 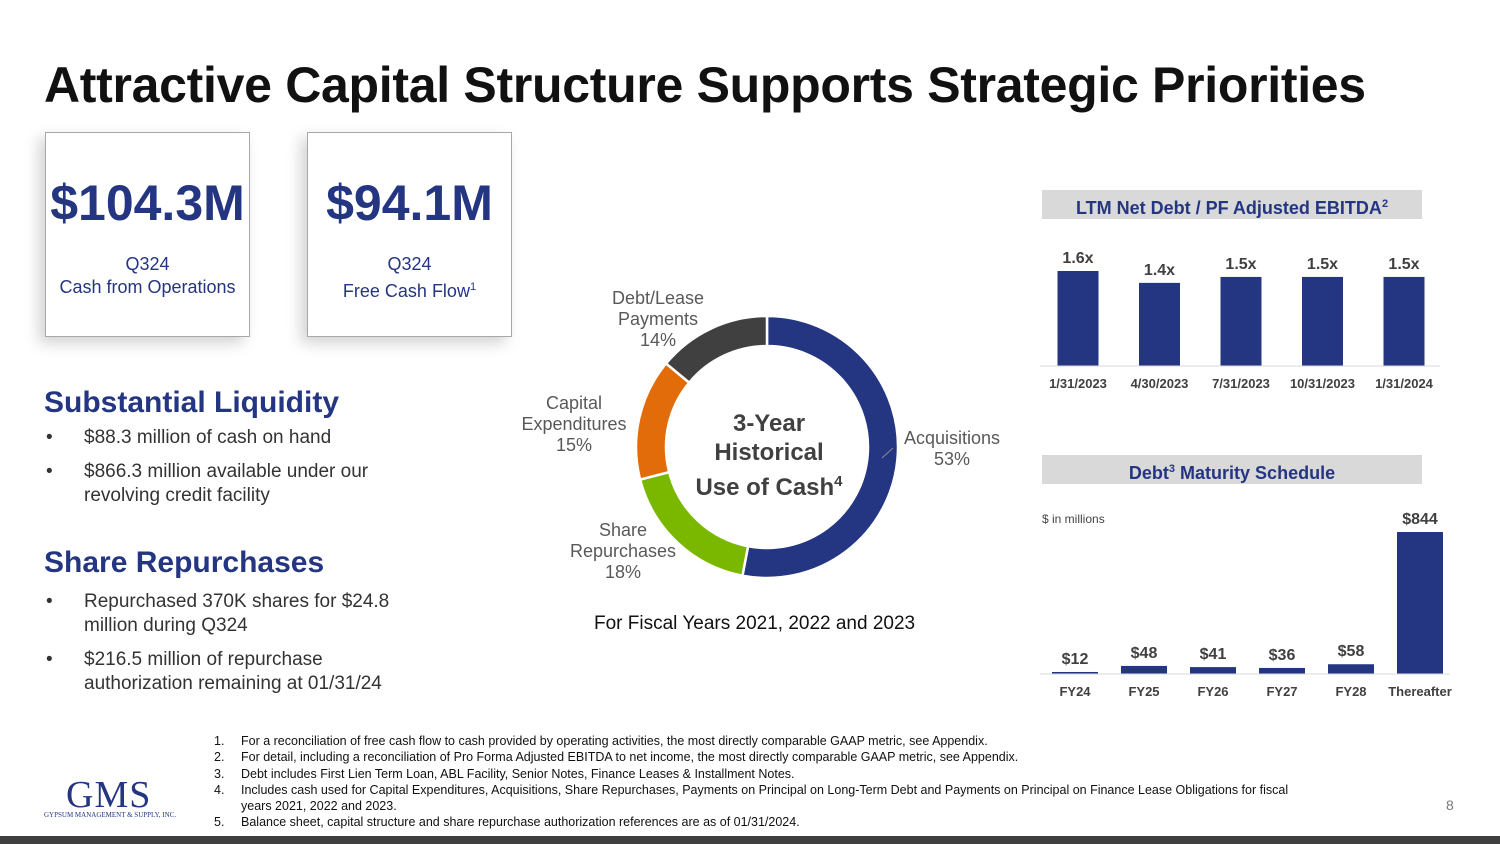 I want to click on slice-label-value: 53%, so click(x=952, y=459).